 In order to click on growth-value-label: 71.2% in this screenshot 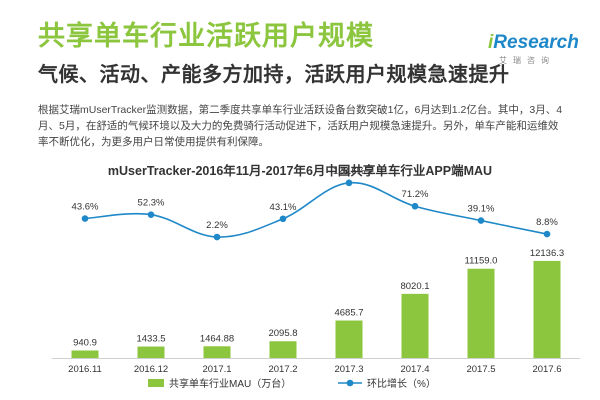, I will do `click(415, 194)`.